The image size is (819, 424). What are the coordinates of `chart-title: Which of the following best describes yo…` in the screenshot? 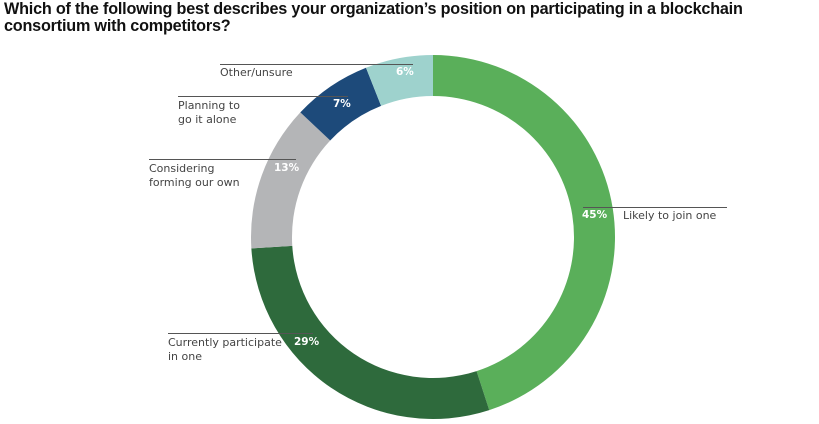 It's located at (373, 17).